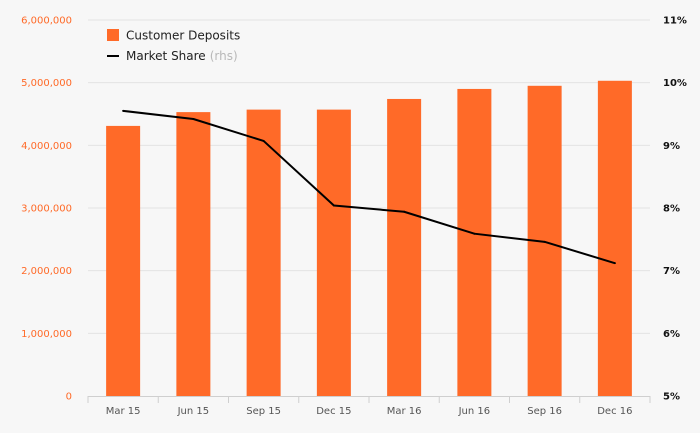 This screenshot has width=700, height=433. What do you see at coordinates (675, 21) in the screenshot?
I see `y-right-tick-label: 11%` at bounding box center [675, 21].